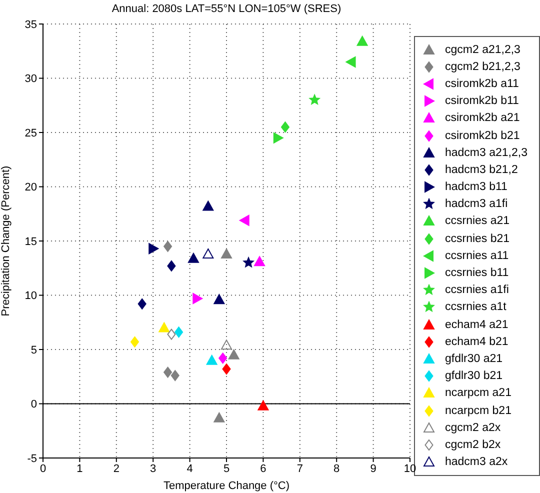 The image size is (540, 493). I want to click on x-tick-label: 5, so click(226, 468).